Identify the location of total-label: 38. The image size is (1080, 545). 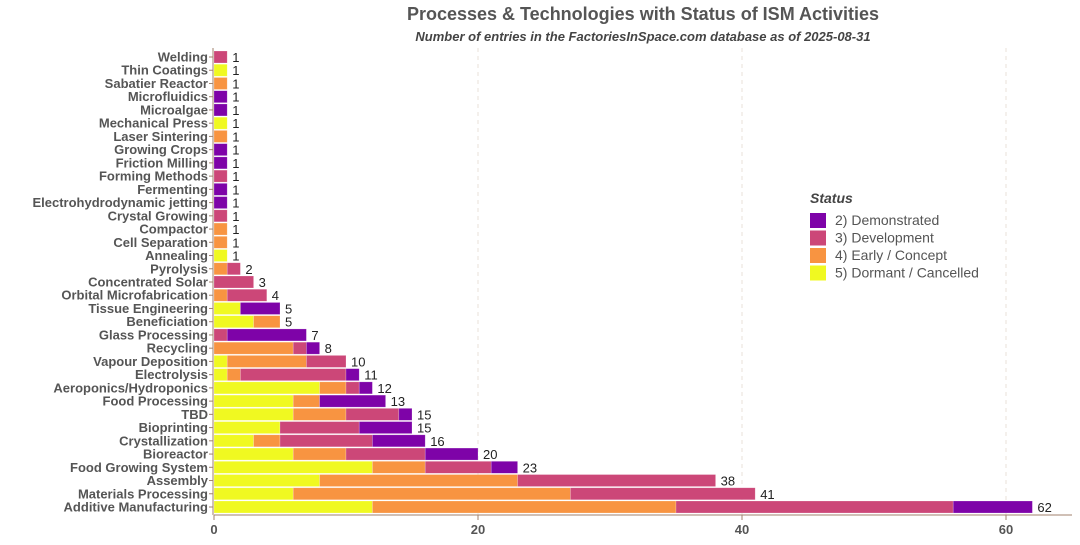
(728, 481).